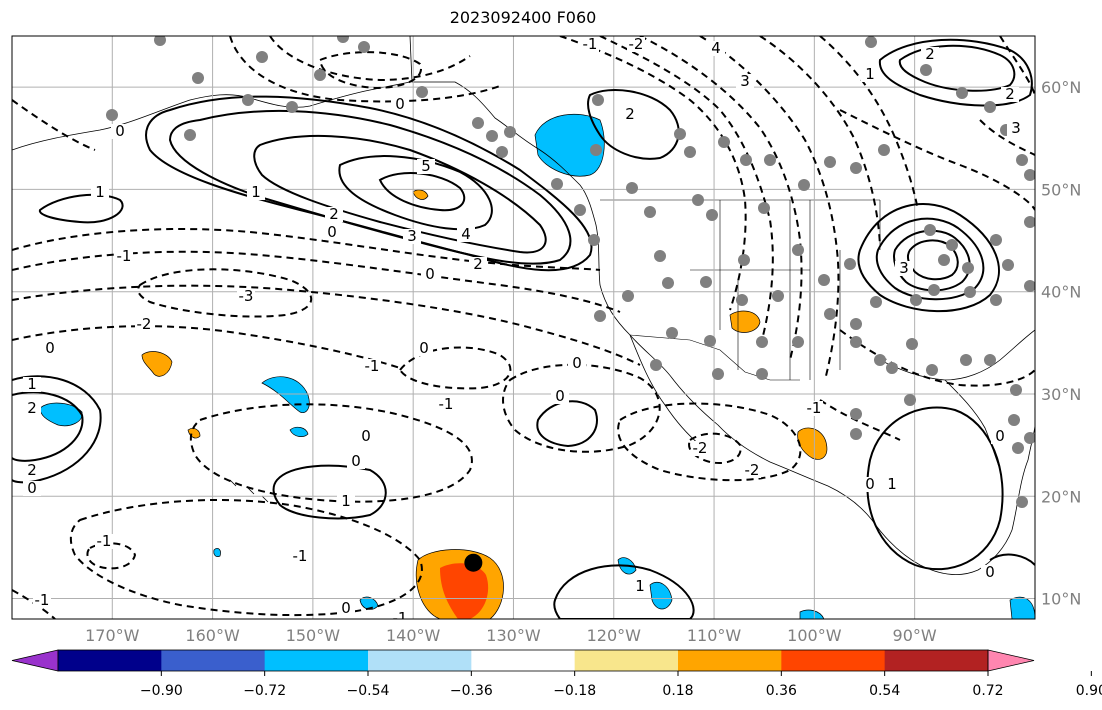 Image resolution: width=1102 pixels, height=710 pixels. I want to click on colorbar-tick-label: 0.72, so click(987, 691).